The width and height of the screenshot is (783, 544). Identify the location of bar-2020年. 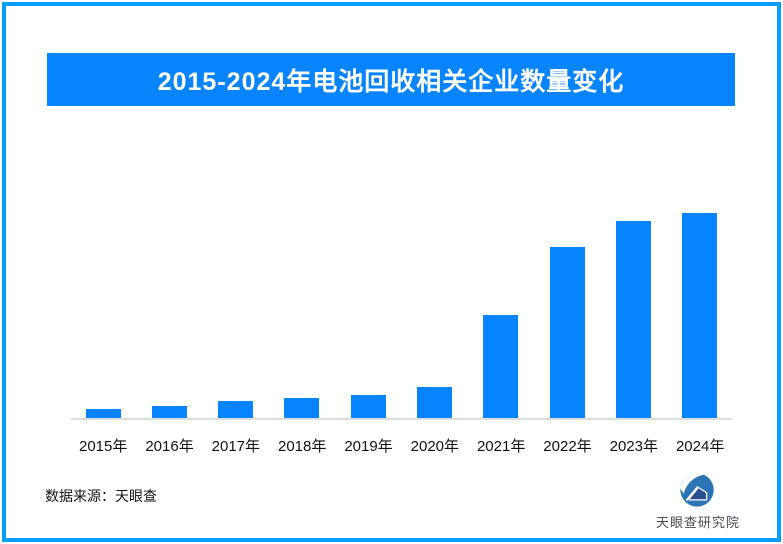
(435, 402).